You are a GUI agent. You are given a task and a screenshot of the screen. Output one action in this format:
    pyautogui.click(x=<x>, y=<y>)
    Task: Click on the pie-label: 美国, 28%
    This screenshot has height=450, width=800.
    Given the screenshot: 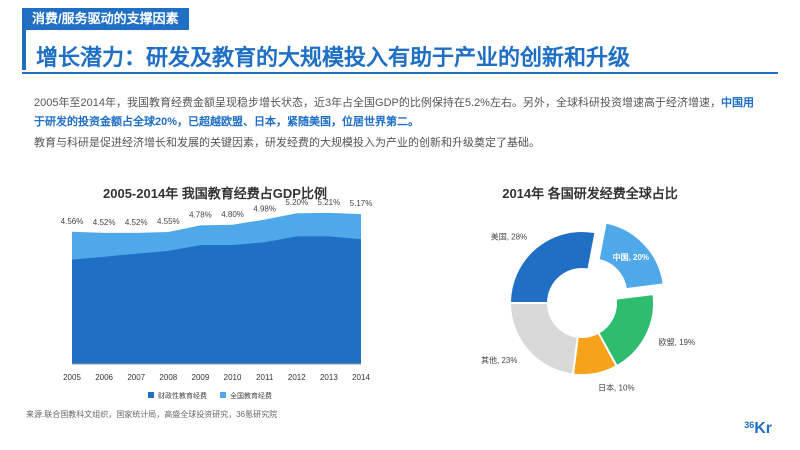 What is the action you would take?
    pyautogui.click(x=509, y=237)
    